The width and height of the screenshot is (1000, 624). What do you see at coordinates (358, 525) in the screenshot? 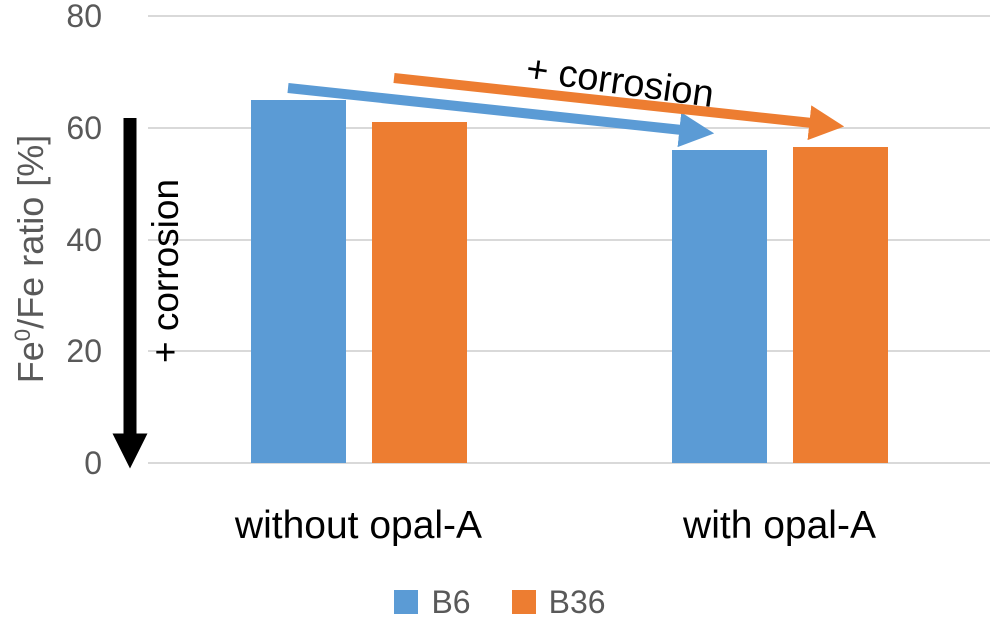
I see `x-category-label-without-opal-a: without opal-A` at bounding box center [358, 525].